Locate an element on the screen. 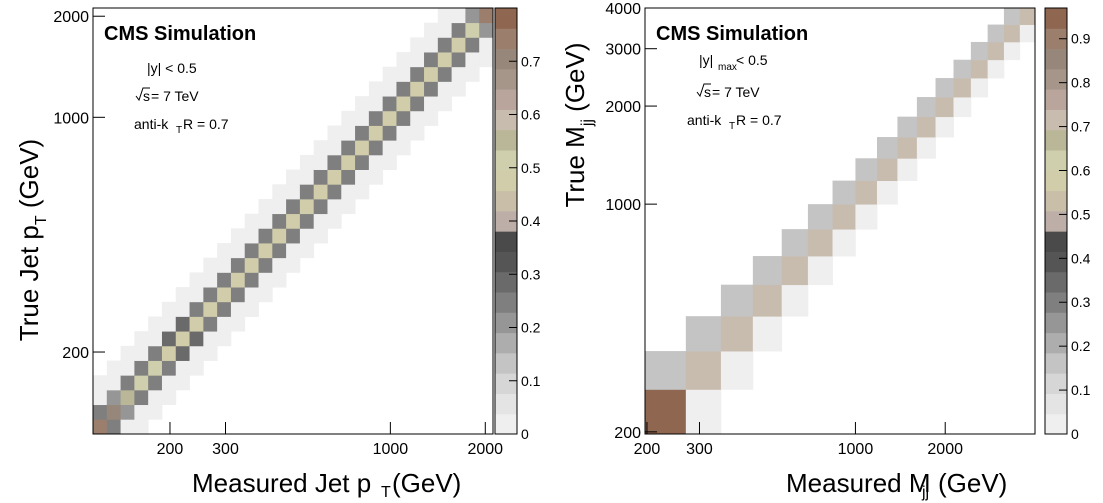 Image resolution: width=1103 pixels, height=503 pixels. colorbar-tick-label: 0.6 is located at coordinates (531, 115).